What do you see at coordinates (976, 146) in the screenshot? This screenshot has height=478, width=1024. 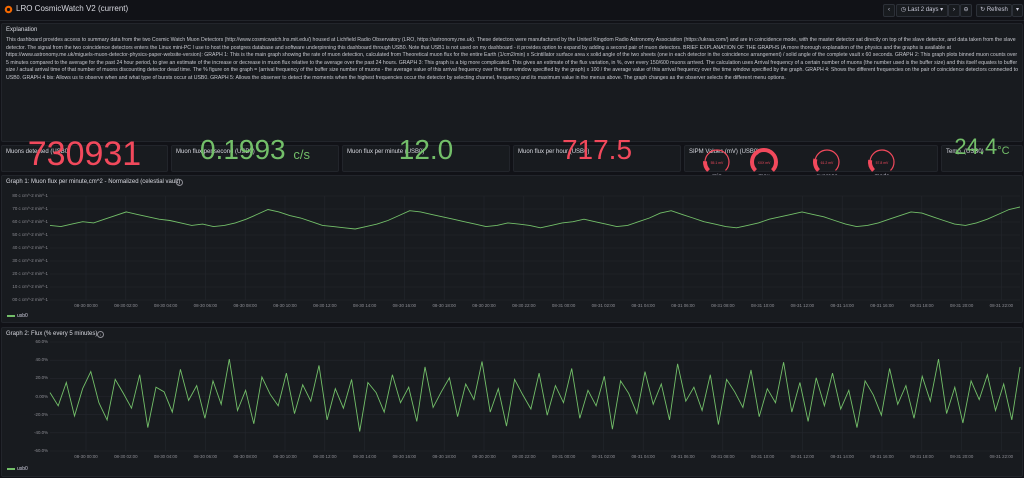 I see `temp-value: 24.4` at bounding box center [976, 146].